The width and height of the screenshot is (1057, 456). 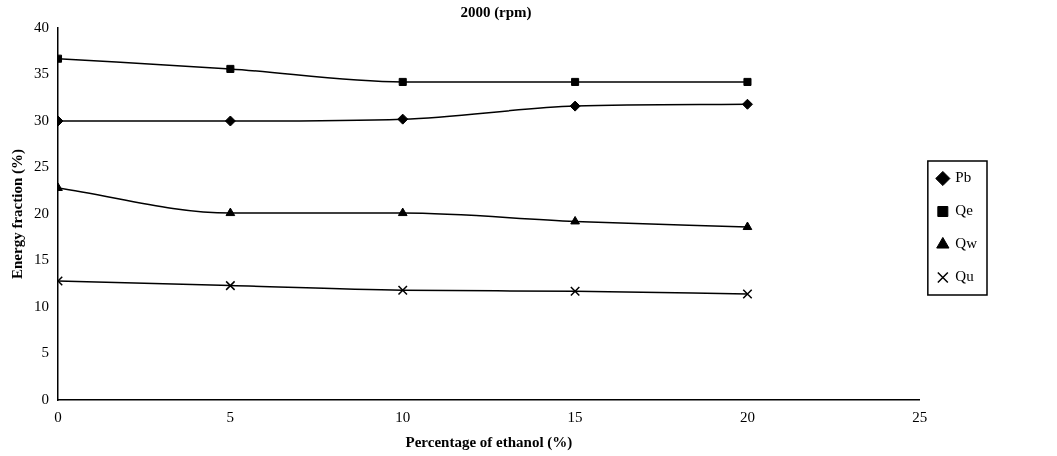 What do you see at coordinates (403, 416) in the screenshot?
I see `x-tick-label: 10` at bounding box center [403, 416].